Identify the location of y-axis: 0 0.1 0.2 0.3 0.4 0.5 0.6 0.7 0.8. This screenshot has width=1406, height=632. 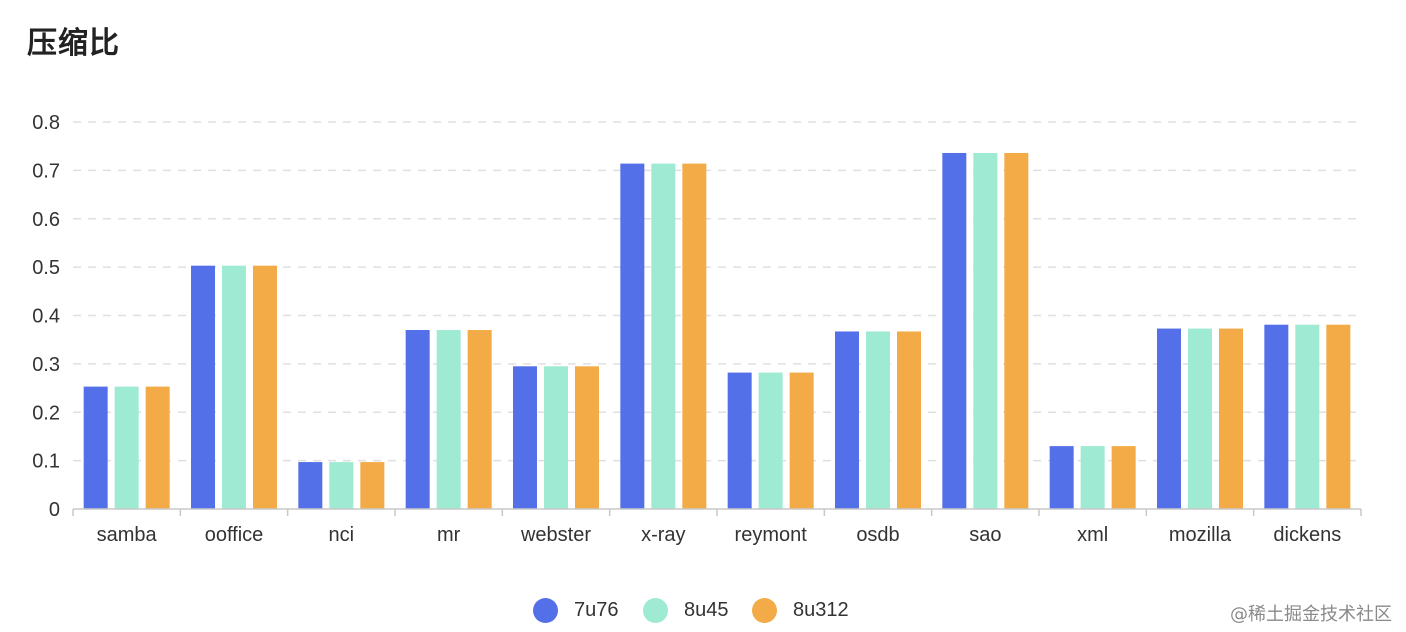
(46, 316).